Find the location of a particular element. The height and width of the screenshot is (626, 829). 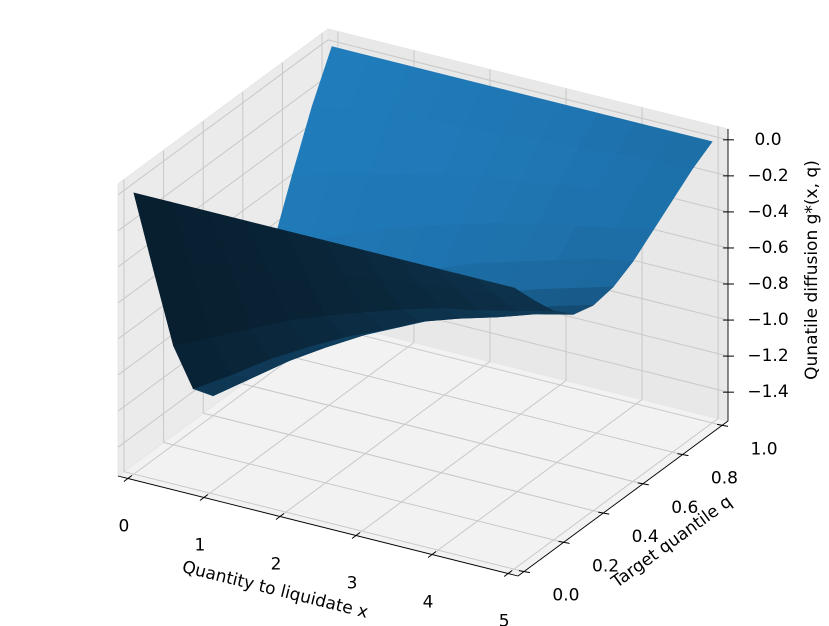

y-tick-label: 0.0 is located at coordinates (565, 596).